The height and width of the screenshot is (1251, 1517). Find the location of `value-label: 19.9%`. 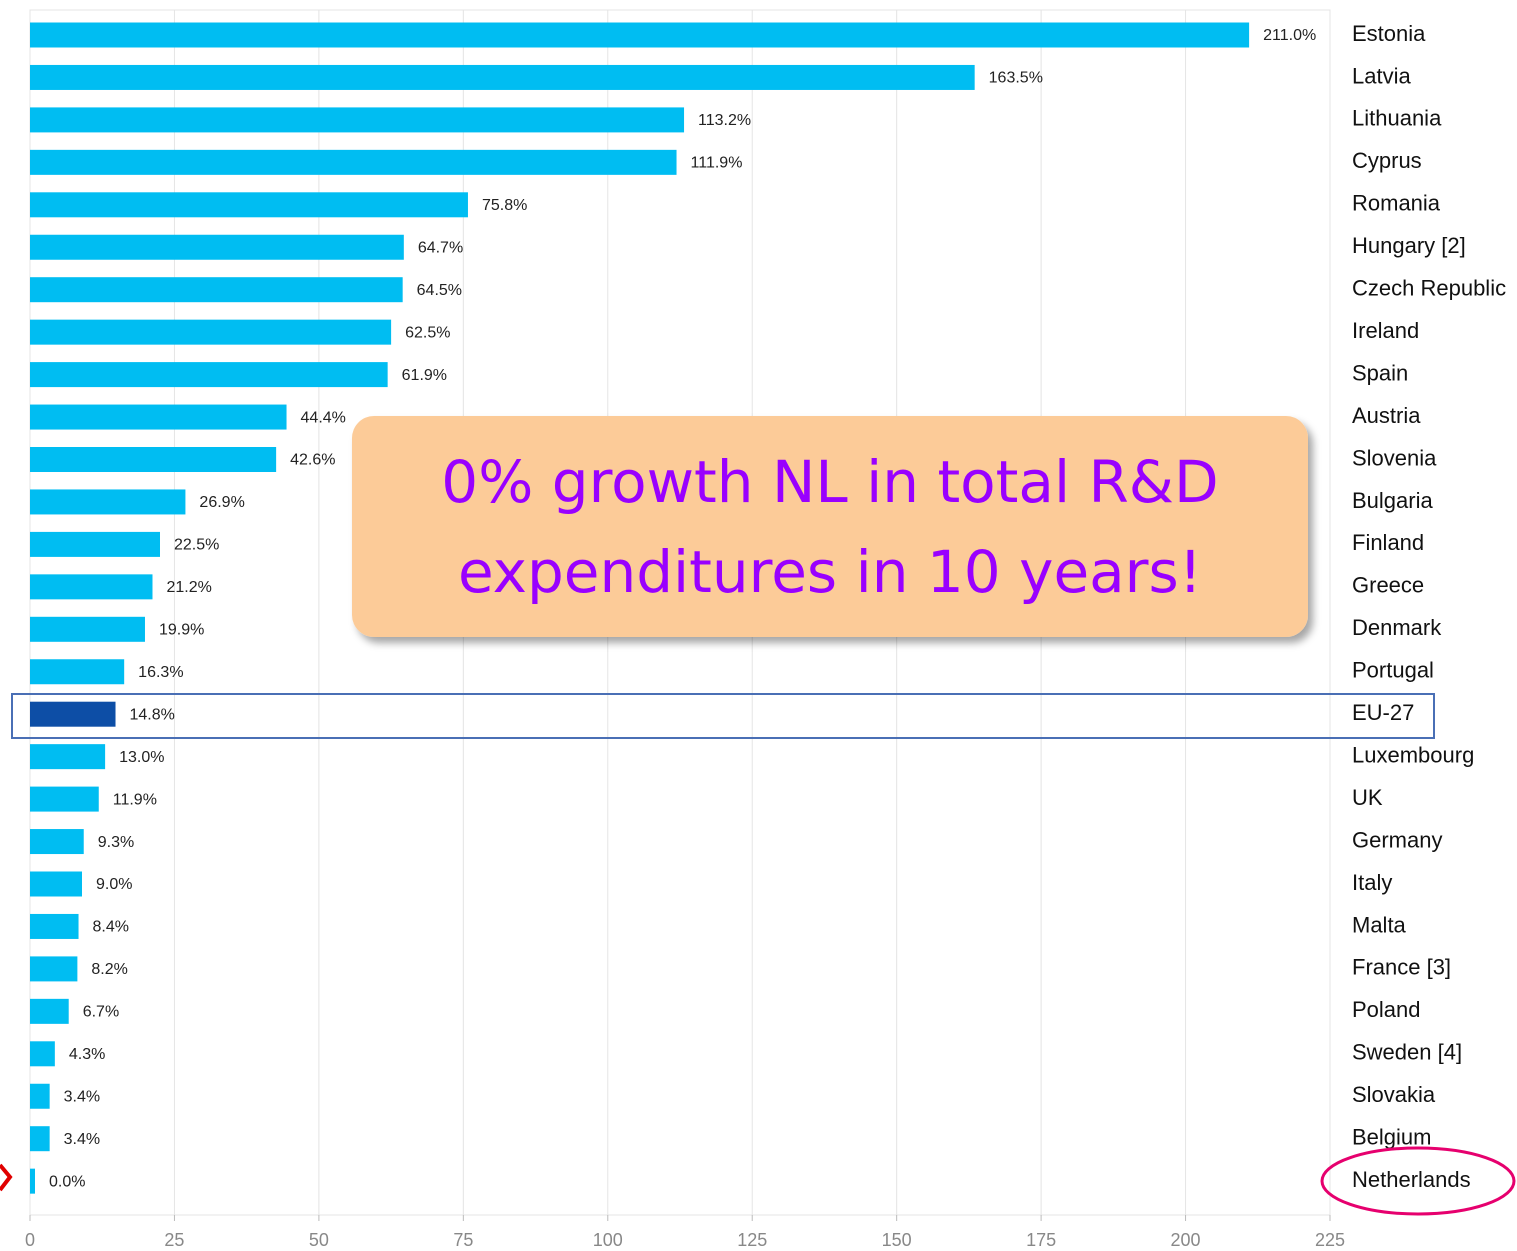

value-label: 19.9% is located at coordinates (181, 630).